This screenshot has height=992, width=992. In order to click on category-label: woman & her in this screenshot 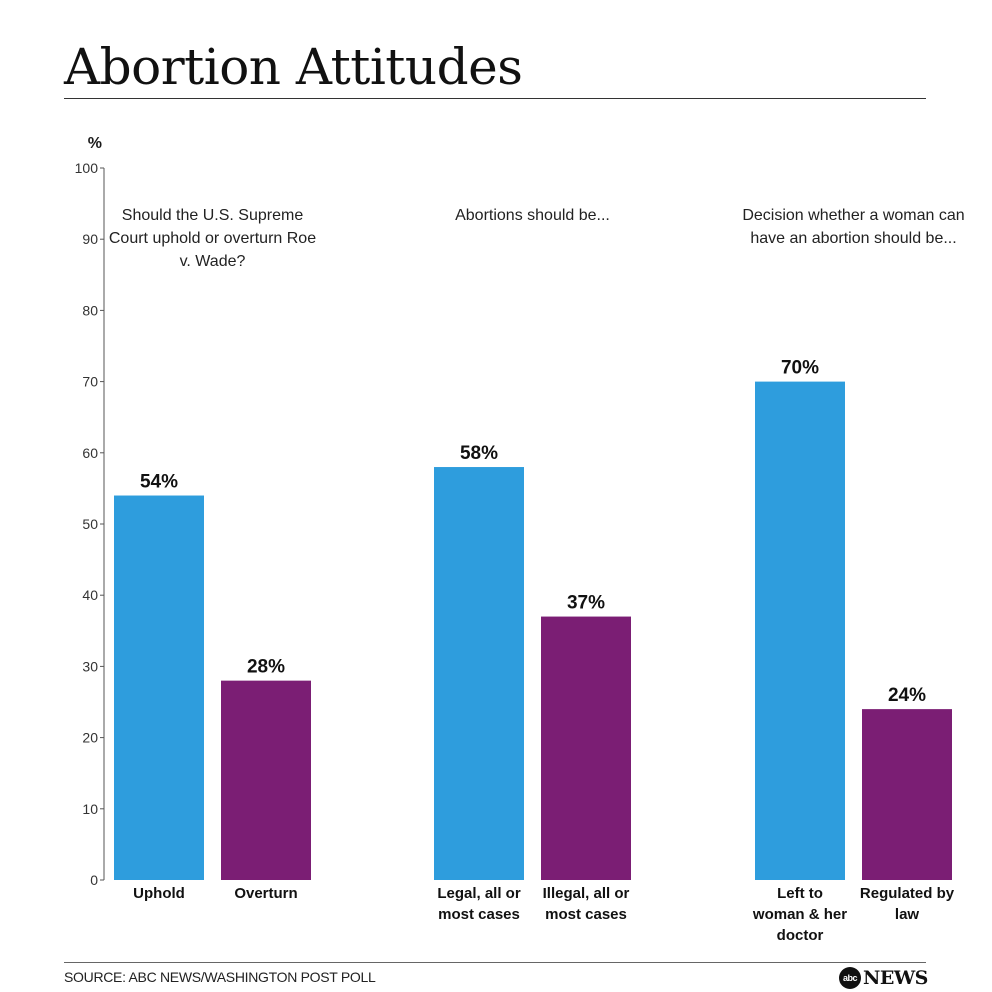, I will do `click(799, 914)`.